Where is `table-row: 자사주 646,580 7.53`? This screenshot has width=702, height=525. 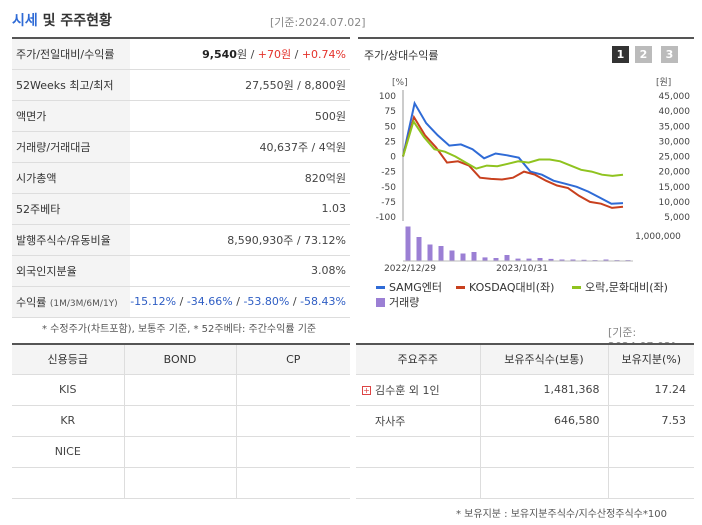
table-row: 자사주 646,580 7.53 is located at coordinates (525, 421).